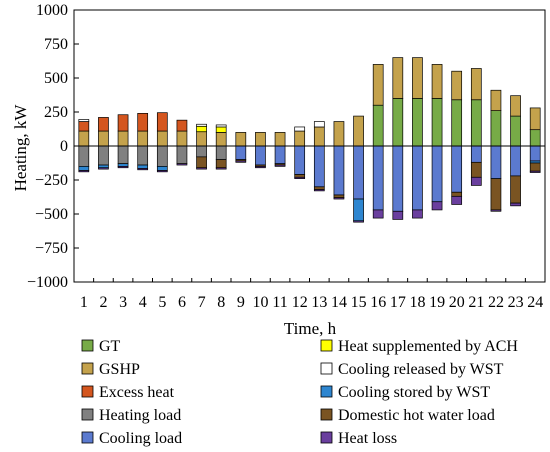 The width and height of the screenshot is (550, 452). Describe the element at coordinates (310, 328) in the screenshot. I see `x-axis-label: Time, h` at that location.